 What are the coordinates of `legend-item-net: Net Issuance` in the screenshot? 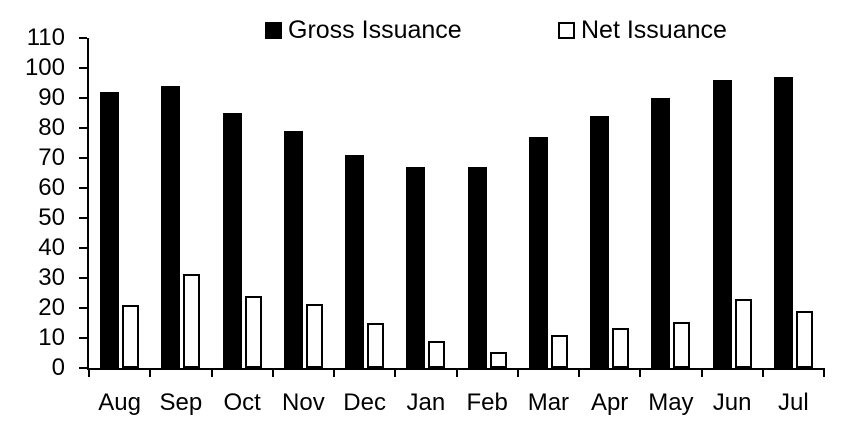 It's located at (642, 30).